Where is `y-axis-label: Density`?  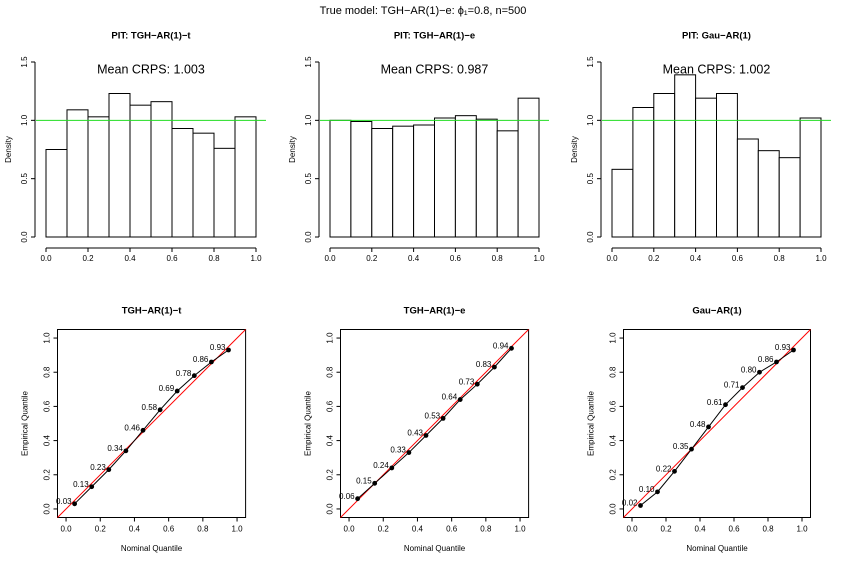
y-axis-label: Density is located at coordinates (8, 149).